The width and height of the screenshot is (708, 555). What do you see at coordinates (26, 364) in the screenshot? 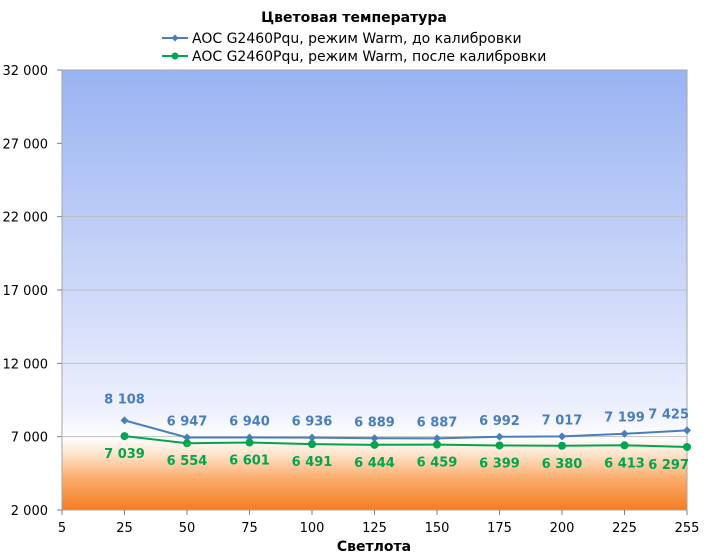
I see `y-tick-label: 12 000` at bounding box center [26, 364].